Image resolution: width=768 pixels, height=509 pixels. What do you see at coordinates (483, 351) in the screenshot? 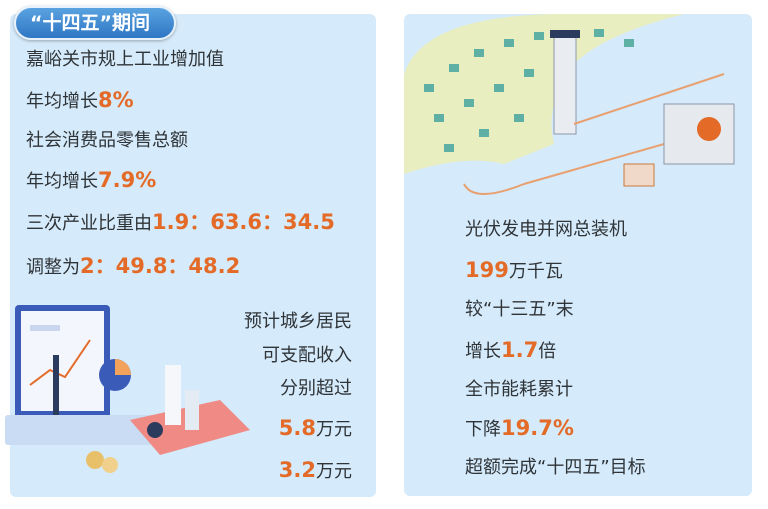
I see `label: 增长` at bounding box center [483, 351].